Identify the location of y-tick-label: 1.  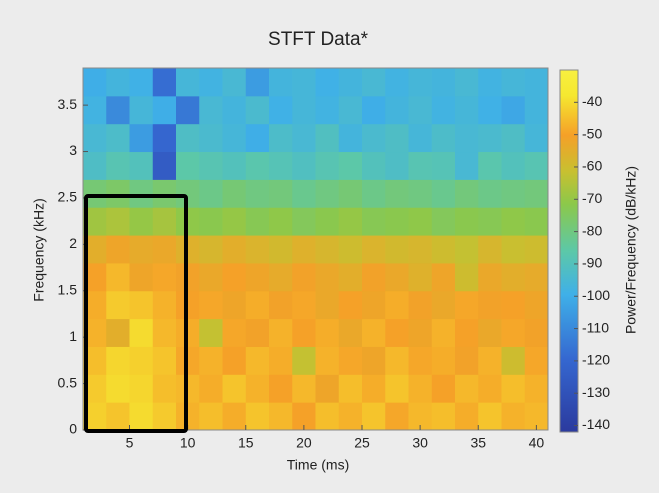
(73, 336).